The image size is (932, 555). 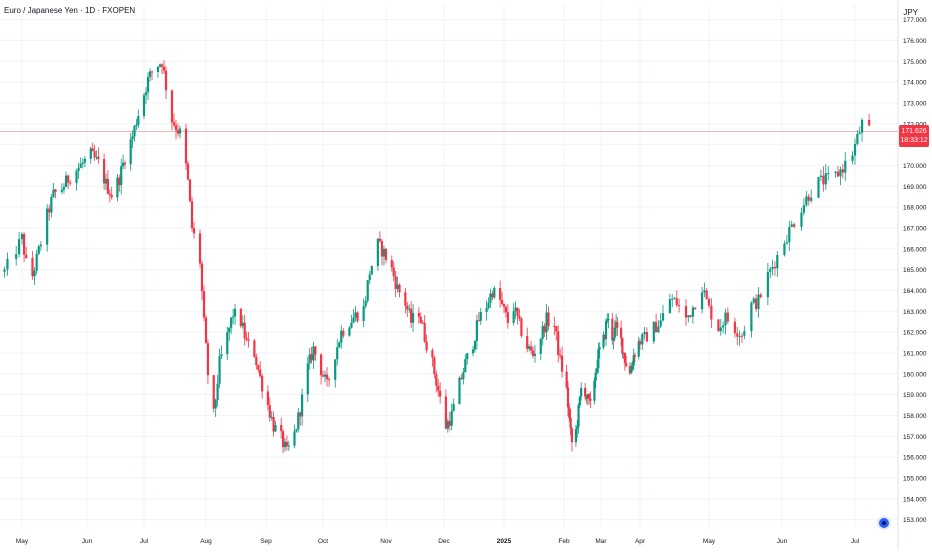 What do you see at coordinates (914, 136) in the screenshot?
I see `last-price-badge: 171.626 18:33:12` at bounding box center [914, 136].